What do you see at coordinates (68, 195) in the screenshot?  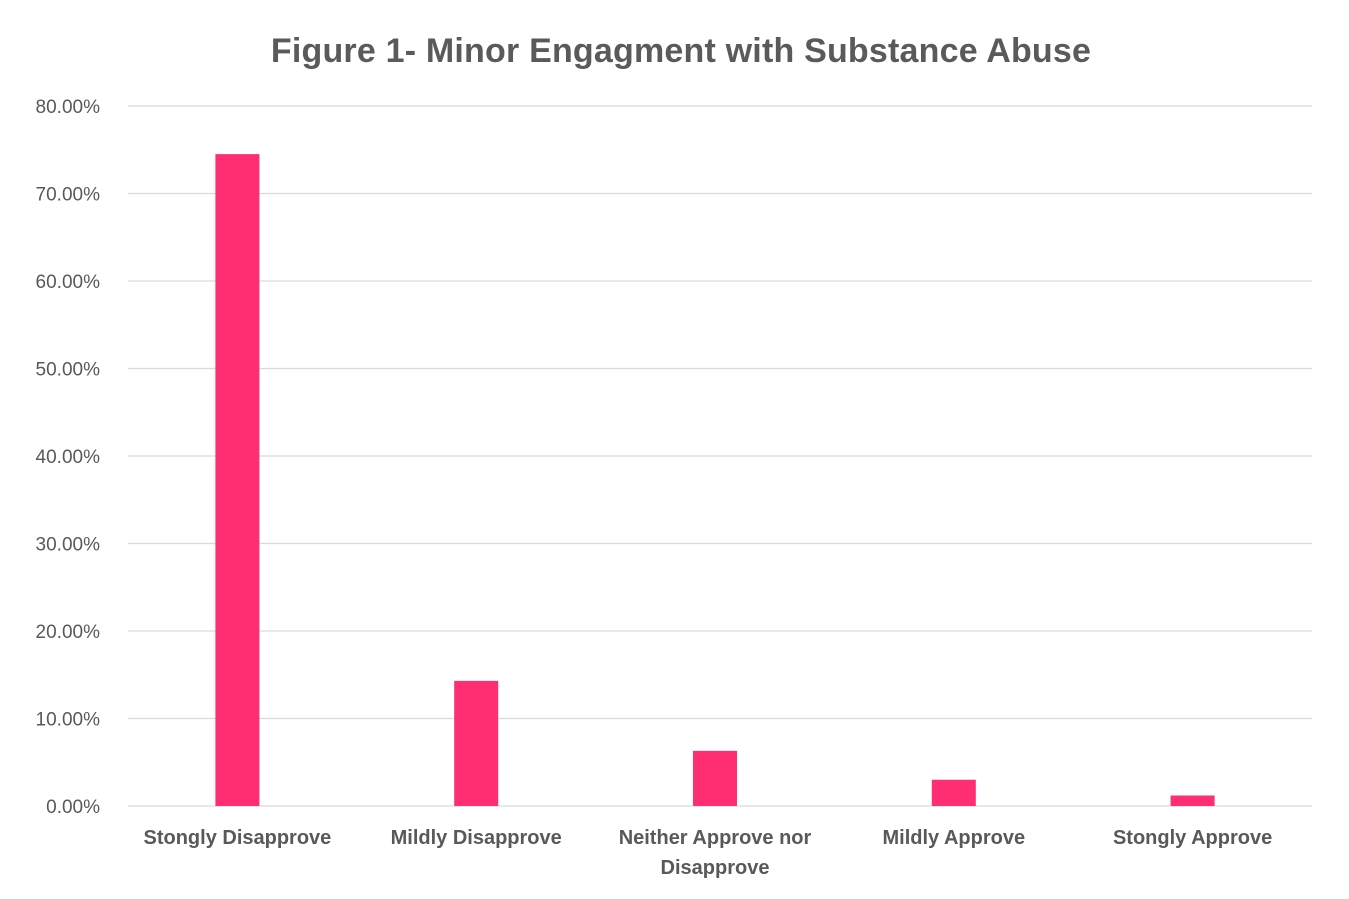 I see `y-tick-label: 70.00%` at bounding box center [68, 195].